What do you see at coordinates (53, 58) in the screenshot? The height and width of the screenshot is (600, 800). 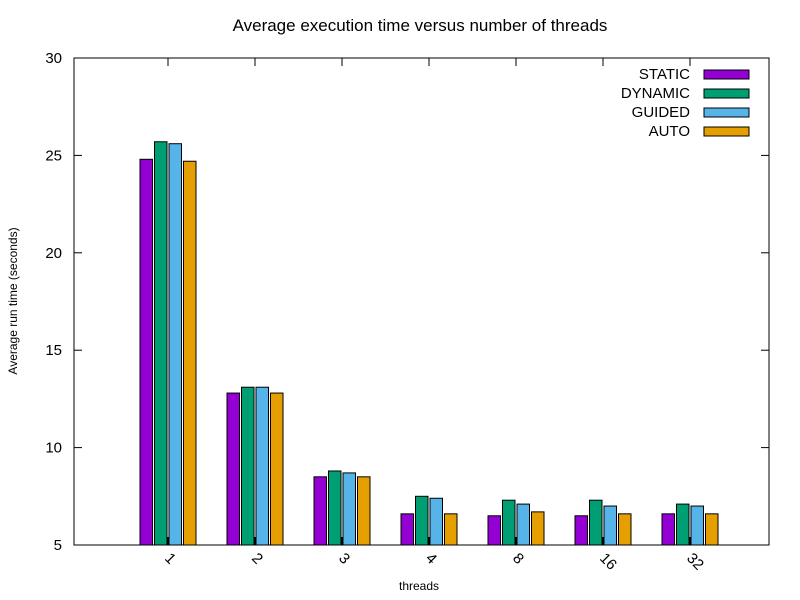 I see `y-tick-label: 30` at bounding box center [53, 58].